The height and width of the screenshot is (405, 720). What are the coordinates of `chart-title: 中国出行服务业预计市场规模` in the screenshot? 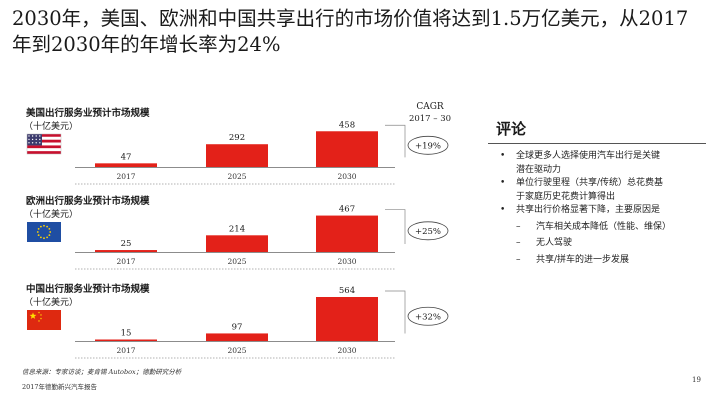 It's located at (88, 289).